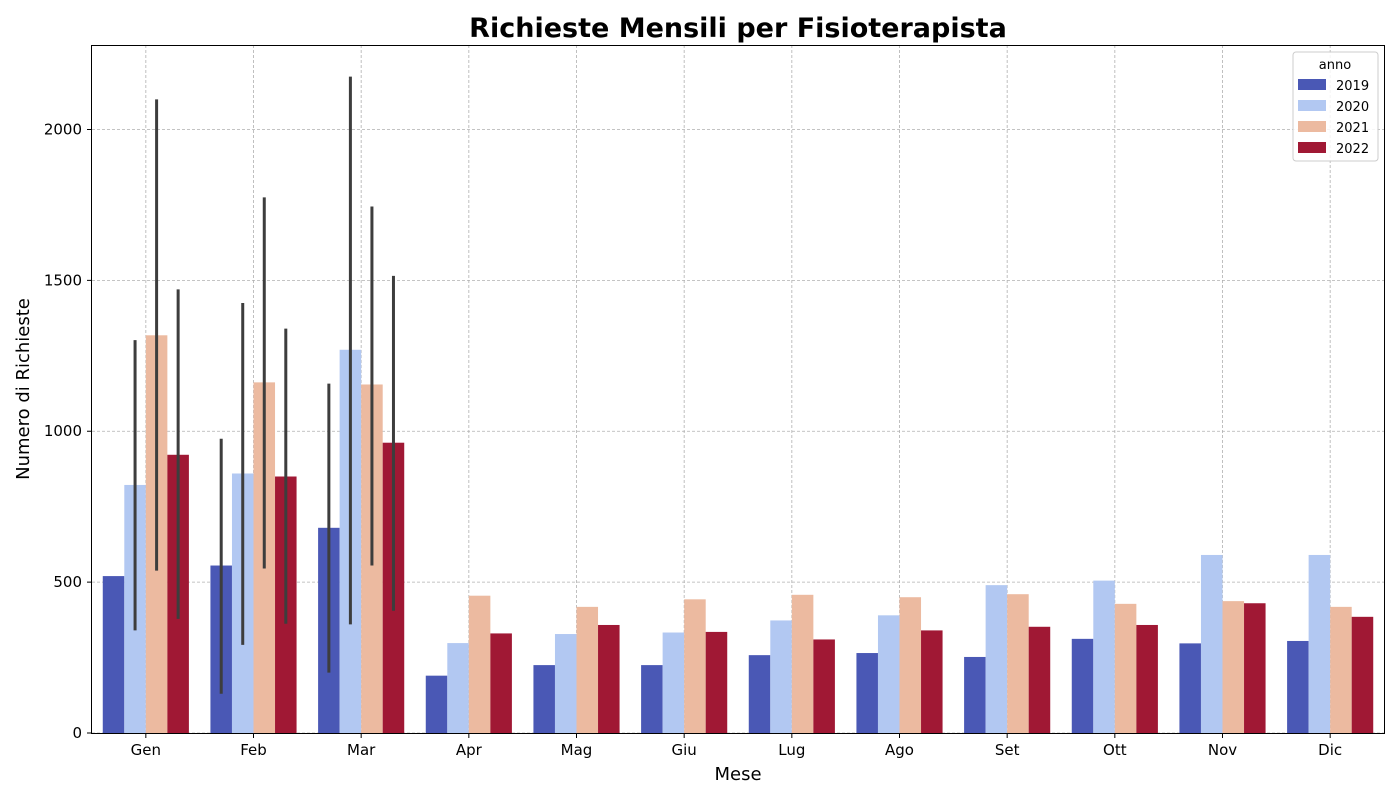  What do you see at coordinates (577, 750) in the screenshot?
I see `x-tick-label: Mag` at bounding box center [577, 750].